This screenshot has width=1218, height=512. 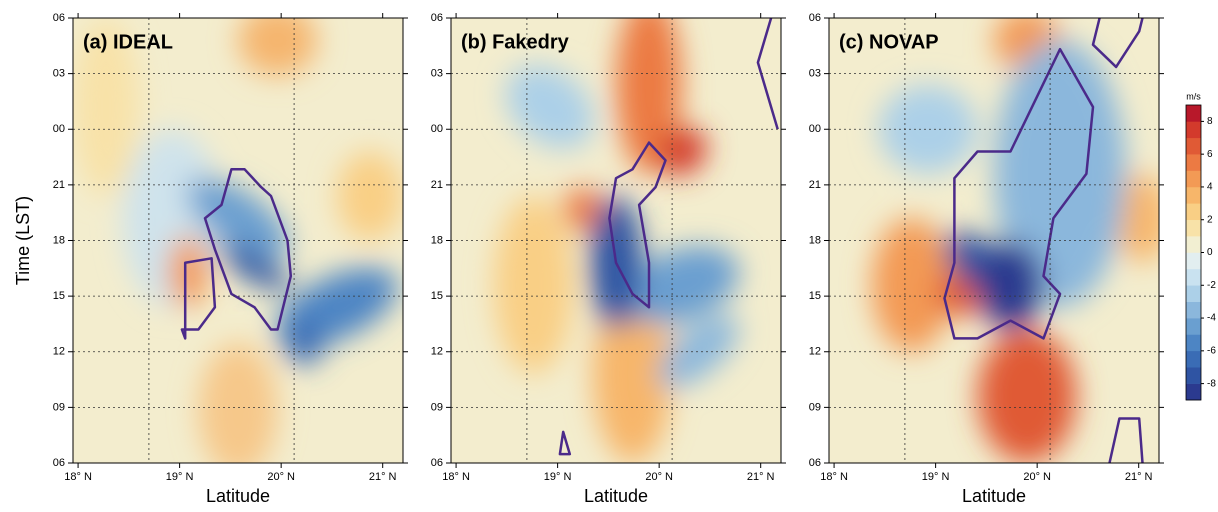 What do you see at coordinates (128, 42) in the screenshot?
I see `panel-title: (a) IDEAL` at bounding box center [128, 42].